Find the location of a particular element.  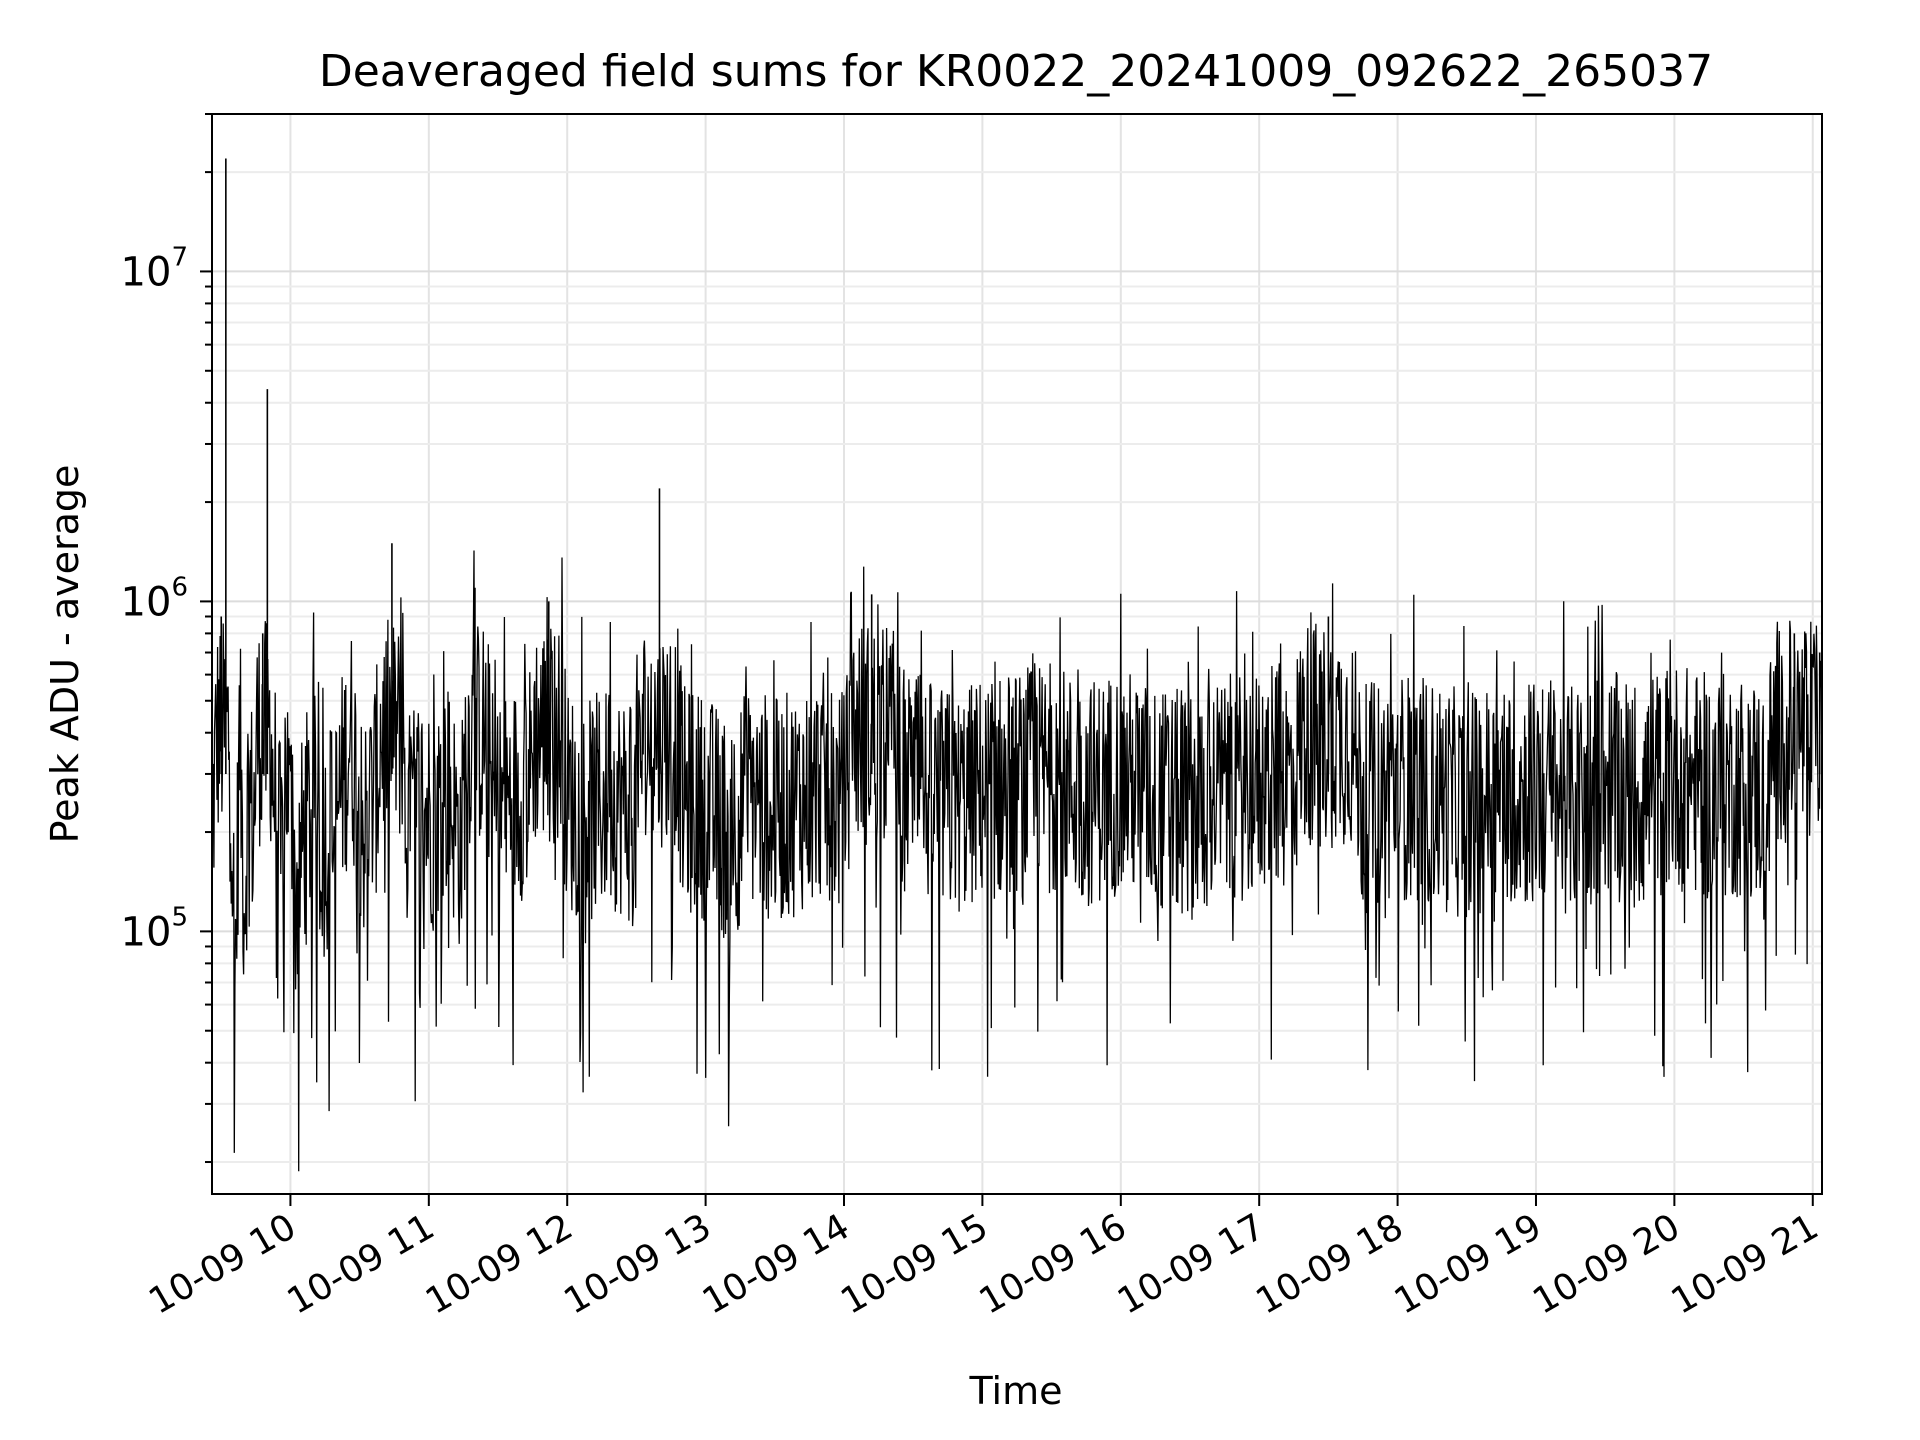

y-axis-label: Peak ADU - average is located at coordinates (65, 654).